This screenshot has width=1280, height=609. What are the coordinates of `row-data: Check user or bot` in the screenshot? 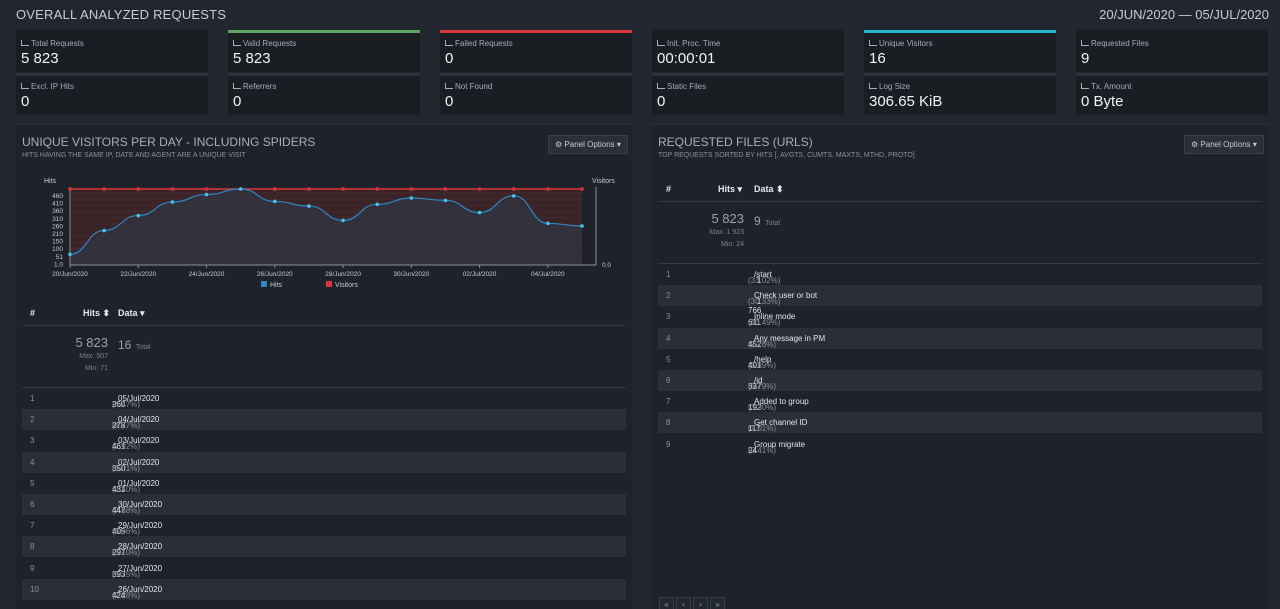 It's located at (786, 296).